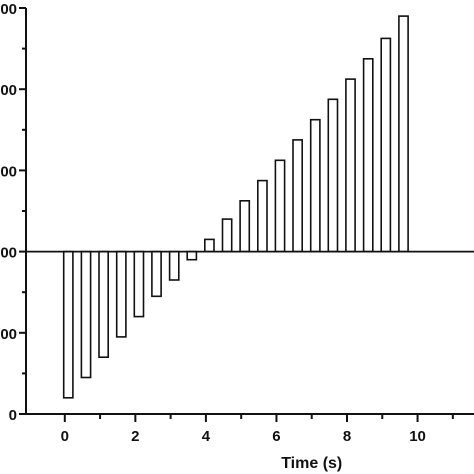  What do you see at coordinates (65, 436) in the screenshot?
I see `x-tick-label: 0` at bounding box center [65, 436].